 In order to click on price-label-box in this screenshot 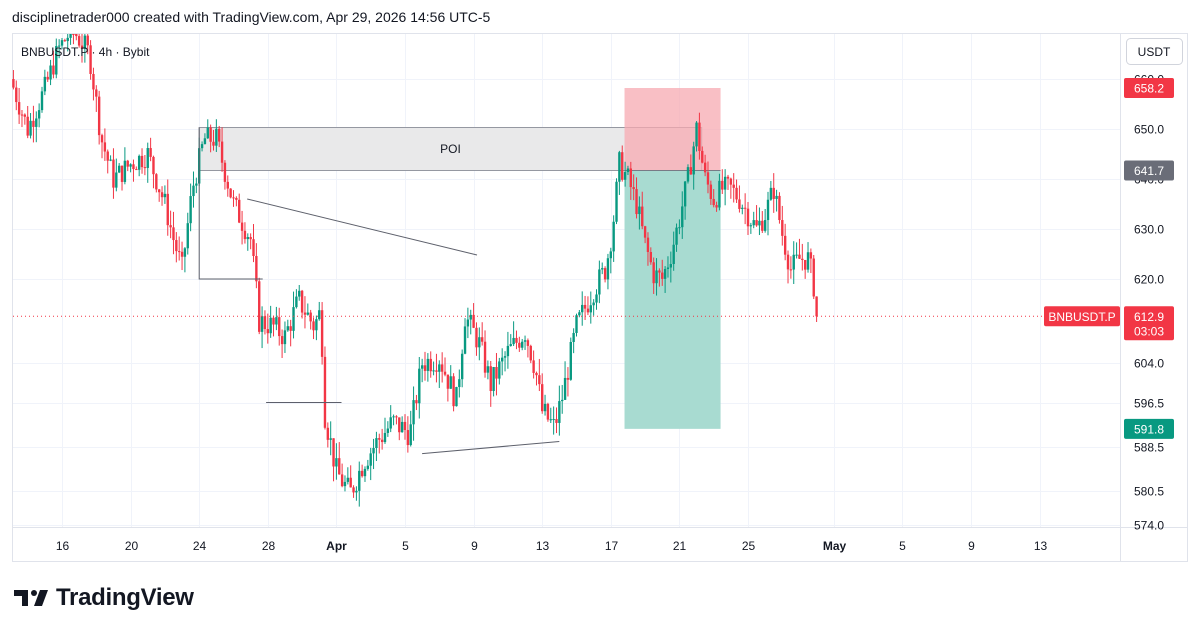, I will do `click(1149, 88)`.